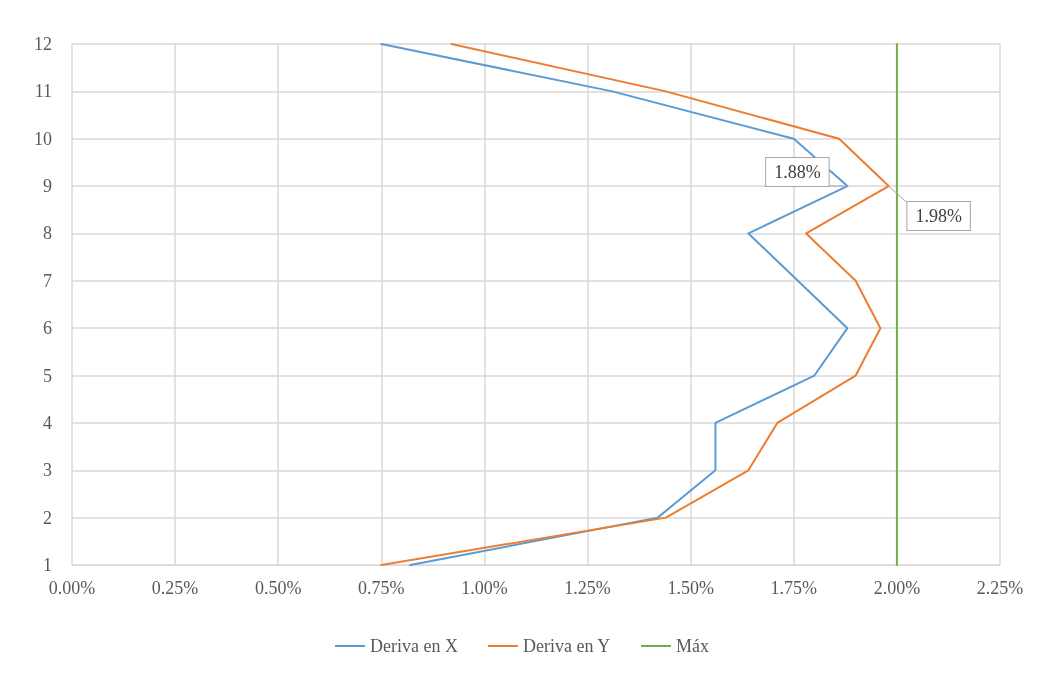 Image resolution: width=1044 pixels, height=675 pixels. What do you see at coordinates (175, 588) in the screenshot?
I see `x-tick-label: 0.25%` at bounding box center [175, 588].